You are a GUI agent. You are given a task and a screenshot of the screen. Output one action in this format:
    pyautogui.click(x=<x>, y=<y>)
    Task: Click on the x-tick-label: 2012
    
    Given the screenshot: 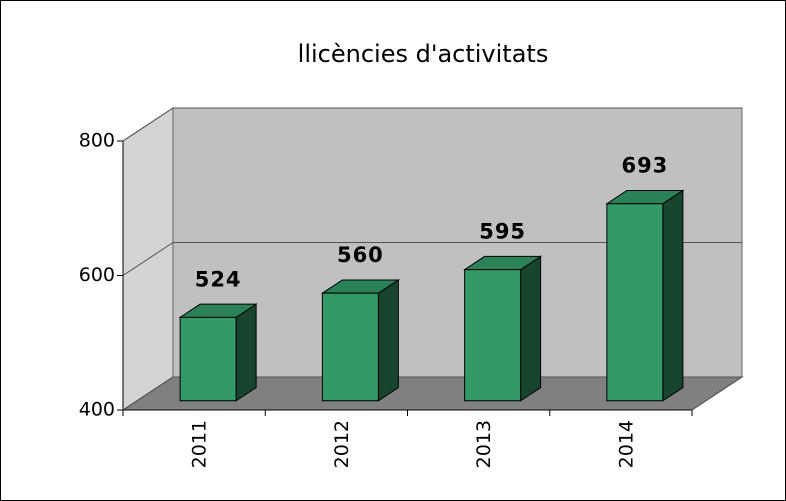 What is the action you would take?
    pyautogui.click(x=342, y=444)
    